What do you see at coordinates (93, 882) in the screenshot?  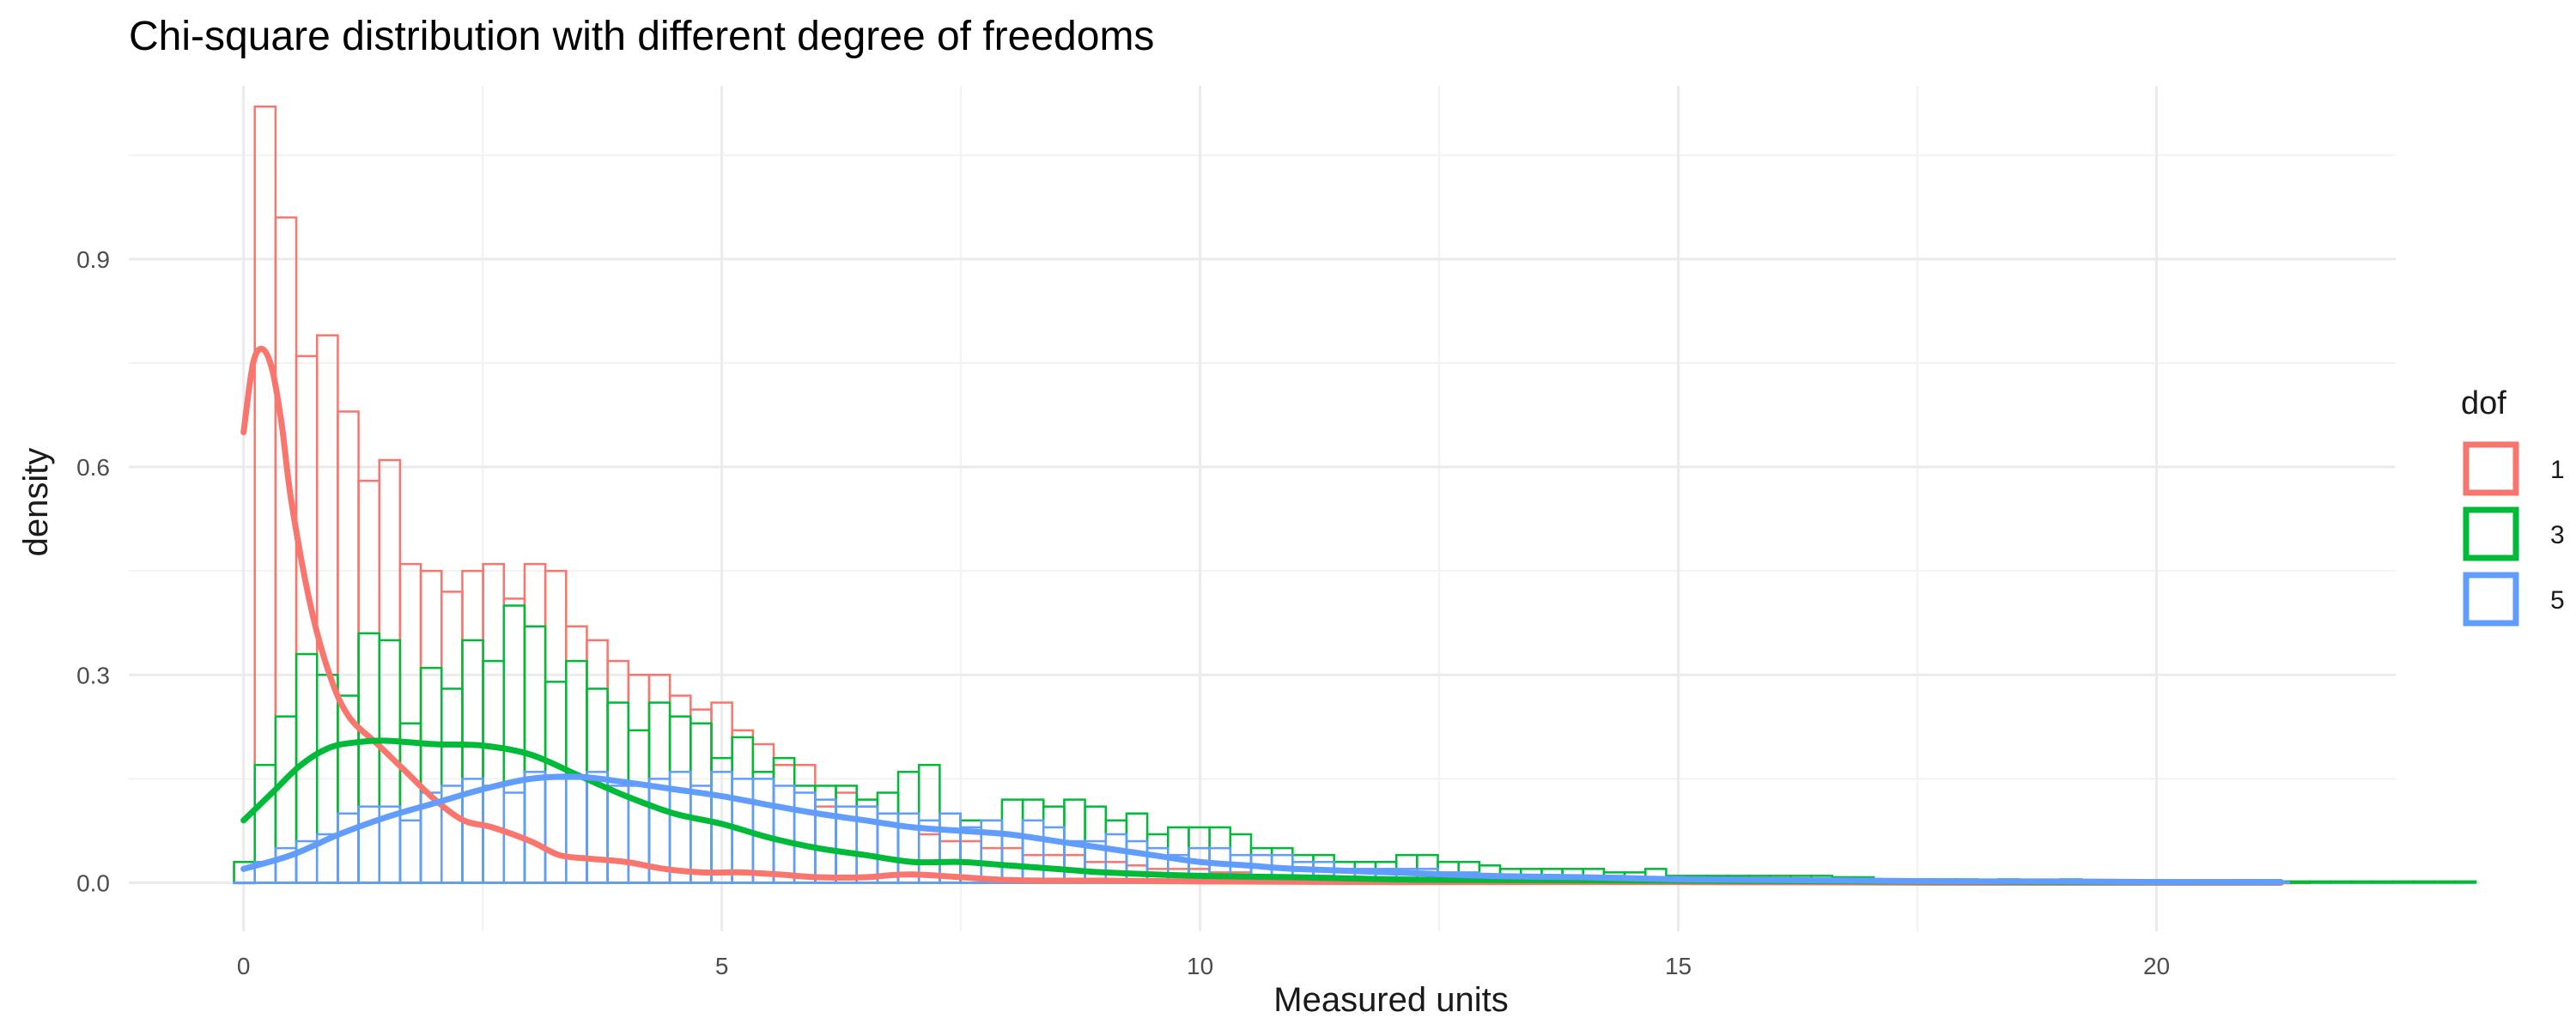 I see `y-tick-label: 0.0` at bounding box center [93, 882].